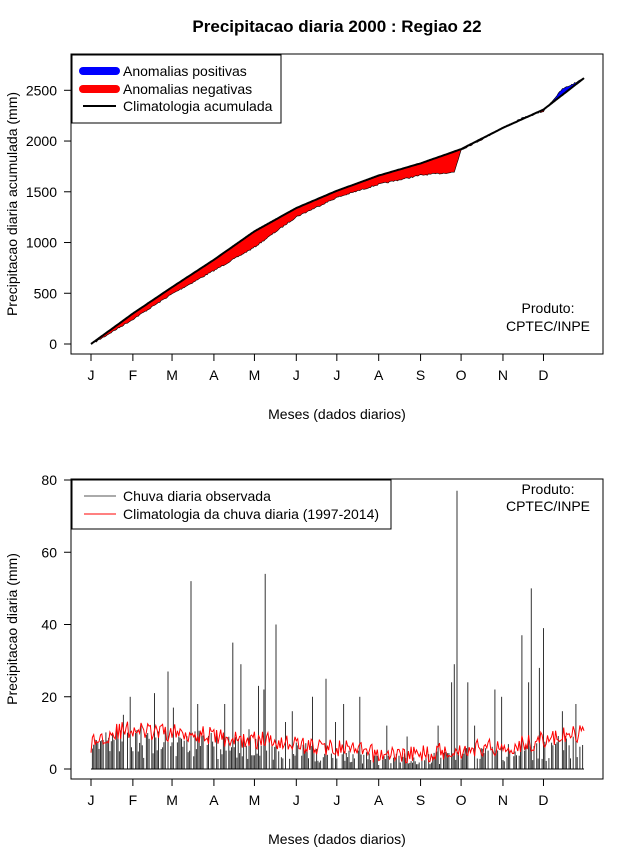 This screenshot has width=640, height=850. I want to click on bottom-x-tick-label: O, so click(461, 800).